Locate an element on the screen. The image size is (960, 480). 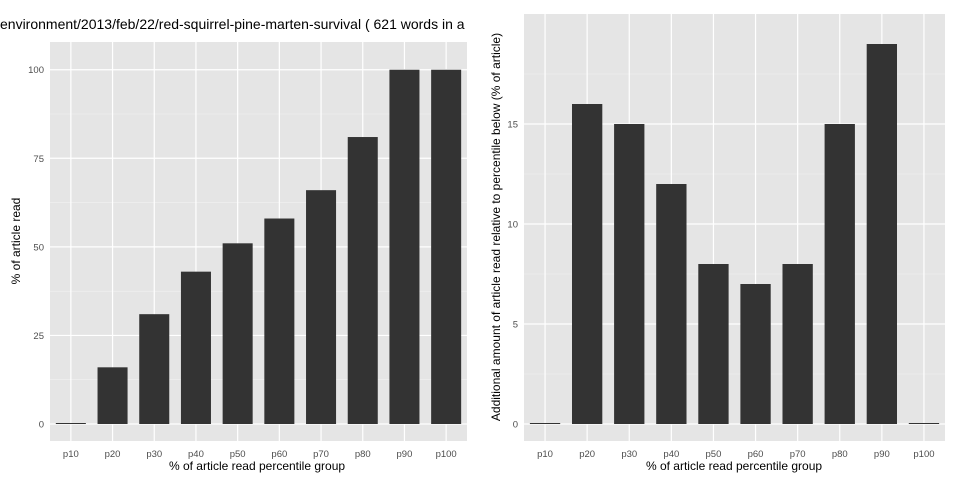
y-tick-label: 5 is located at coordinates (515, 325).